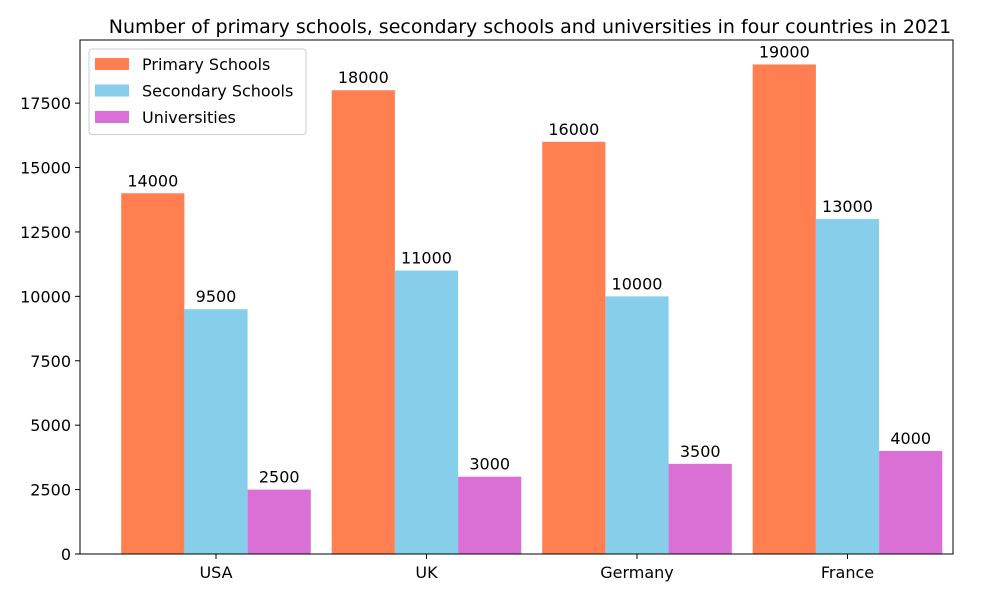 The width and height of the screenshot is (1000, 600). I want to click on legend-label: Universities, so click(189, 117).